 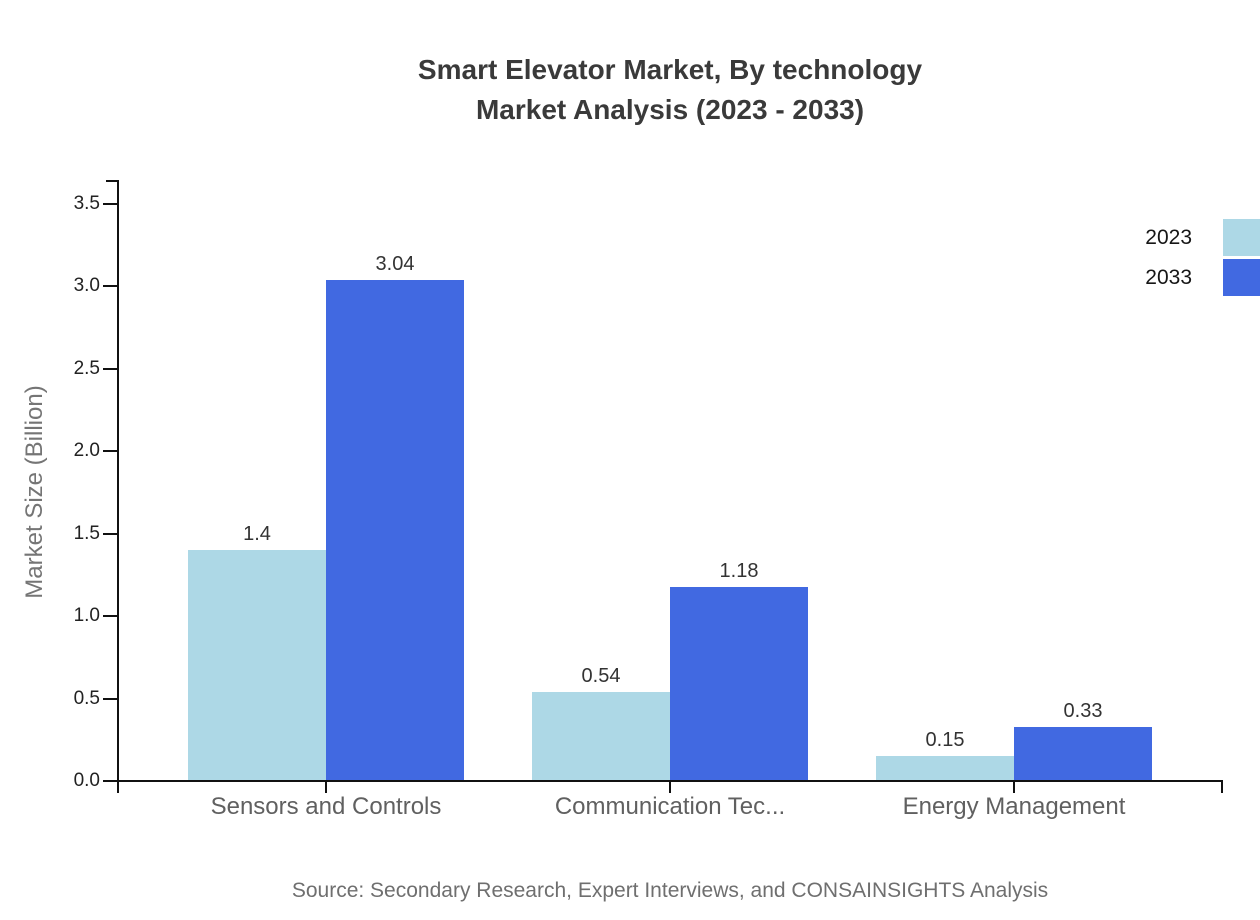 I want to click on bar-2033-communication-tec, so click(x=739, y=683).